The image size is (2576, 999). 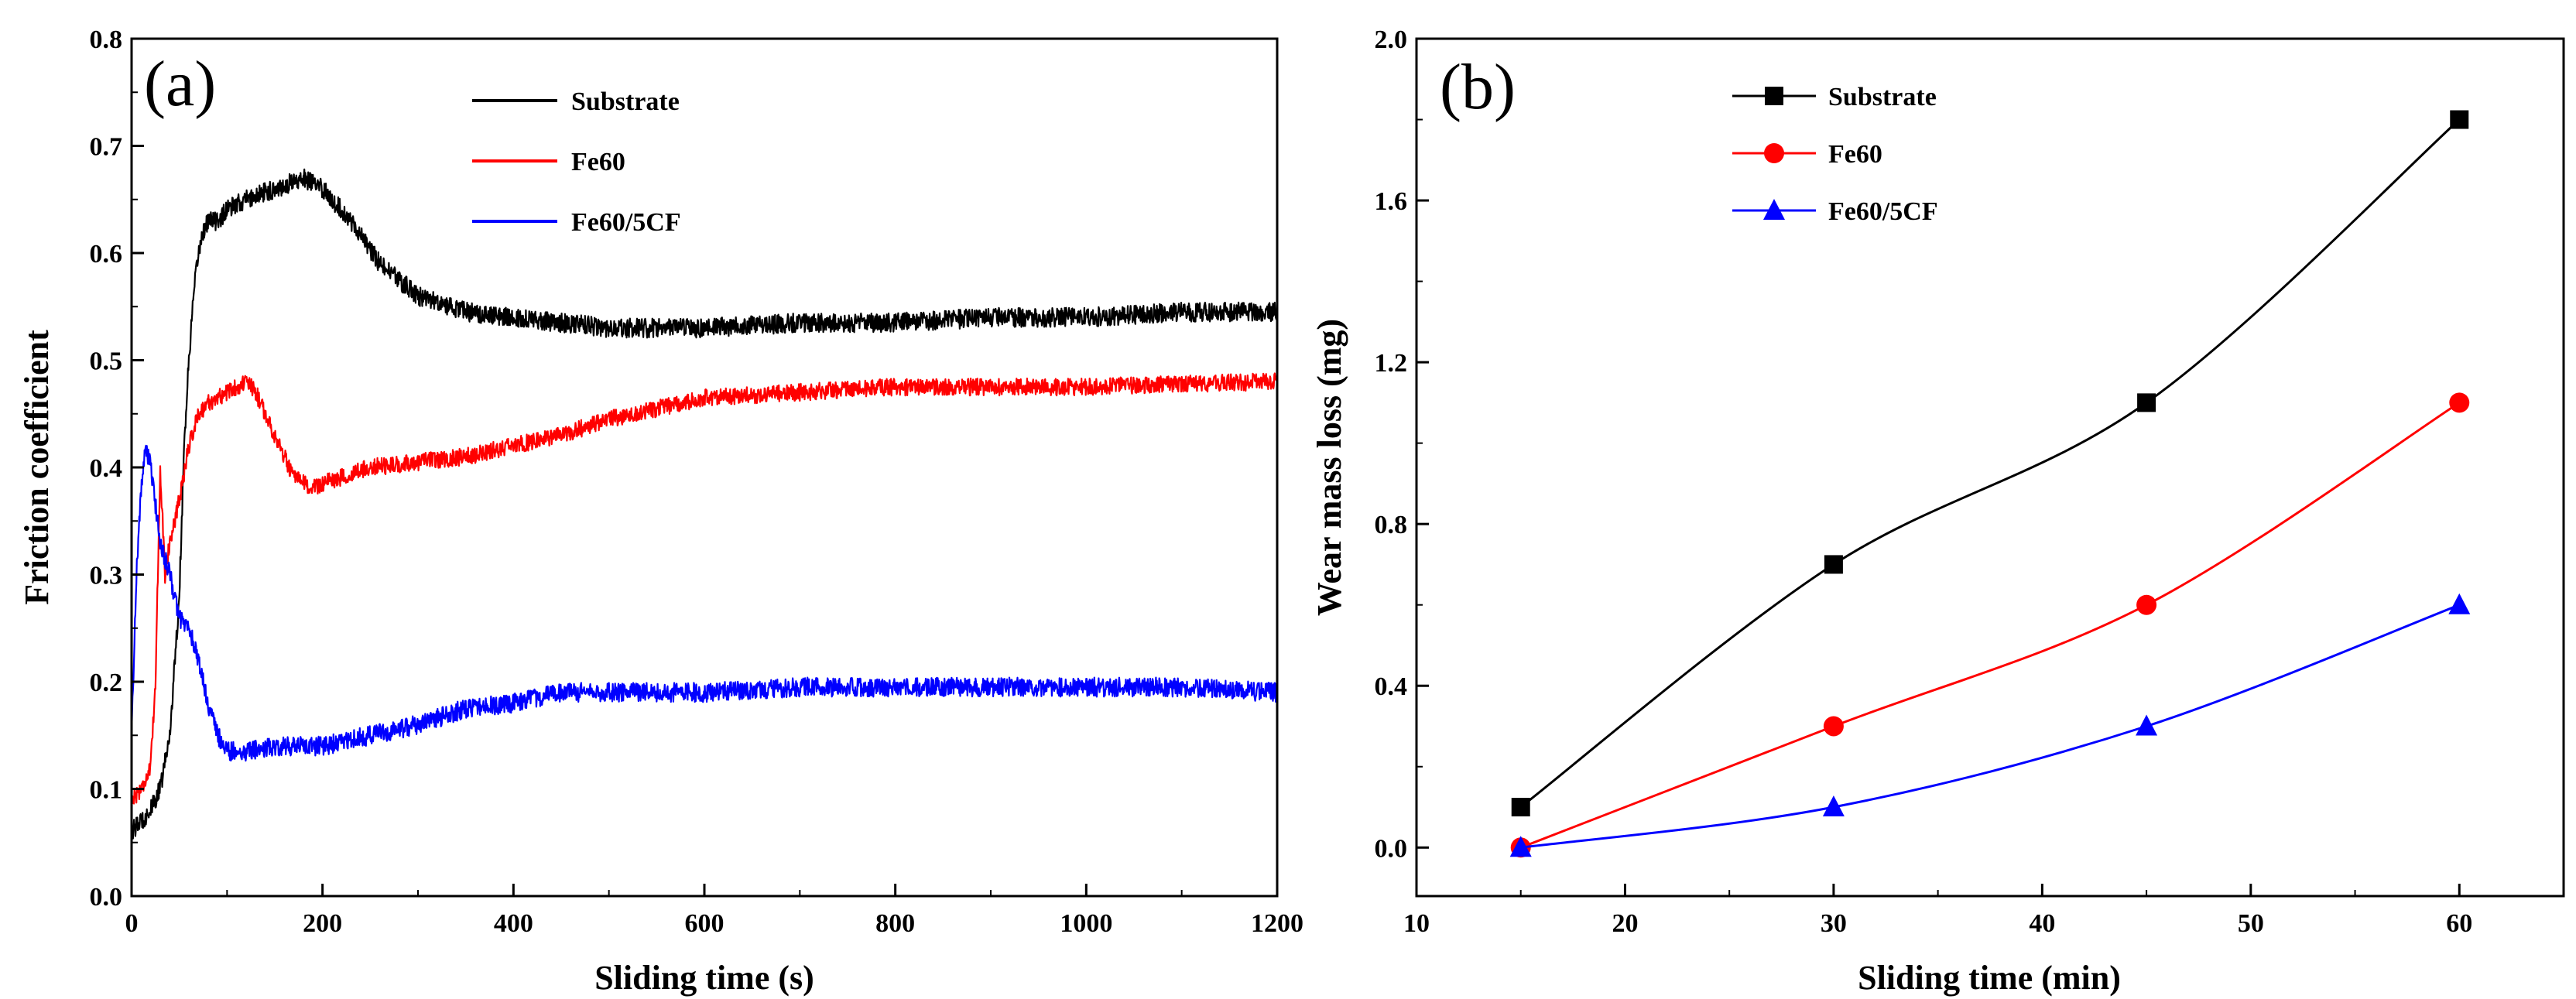 I want to click on panel-a-x-ticks: 0 200 400 600 800 1000 1200, so click(x=714, y=911).